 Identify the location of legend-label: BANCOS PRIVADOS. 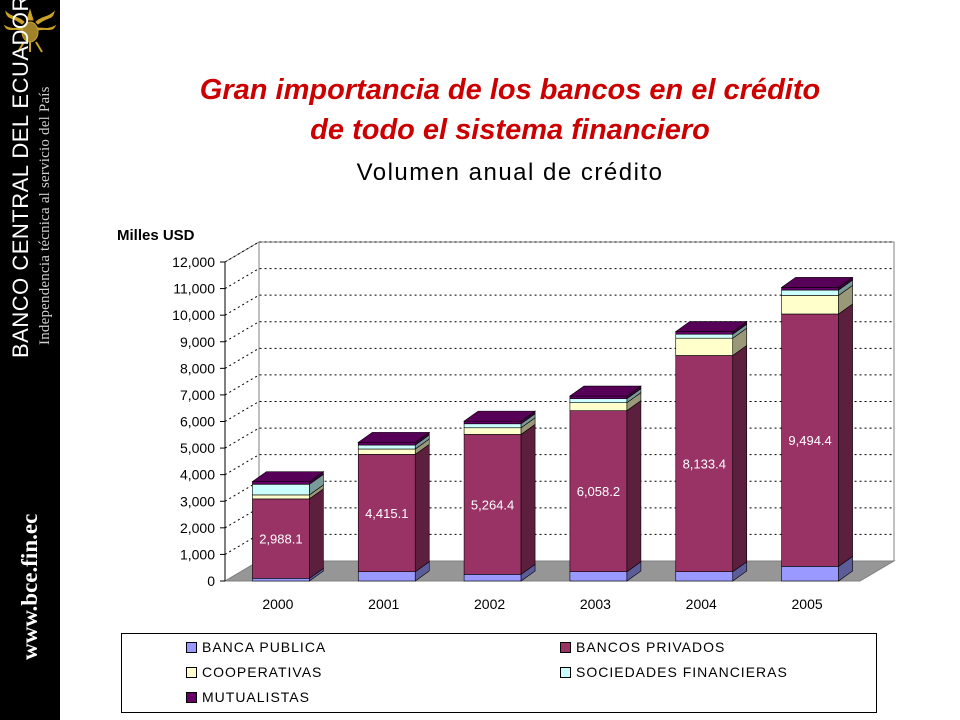
(651, 647).